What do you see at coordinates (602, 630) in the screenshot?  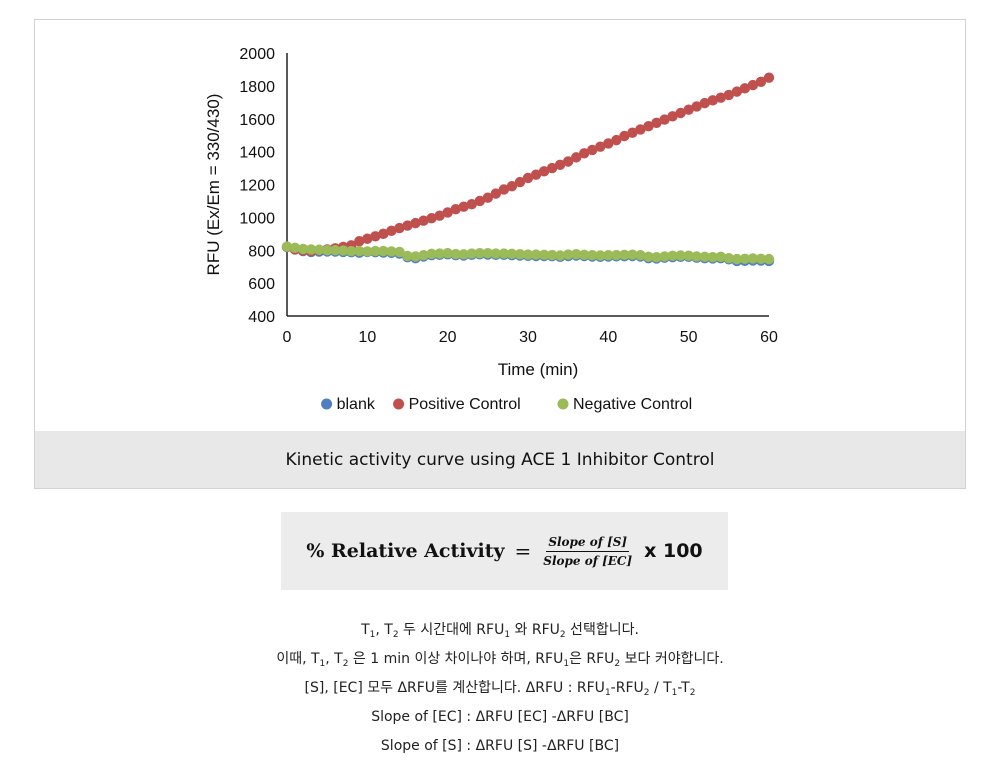 I see `note-text: 선택합니다.` at bounding box center [602, 630].